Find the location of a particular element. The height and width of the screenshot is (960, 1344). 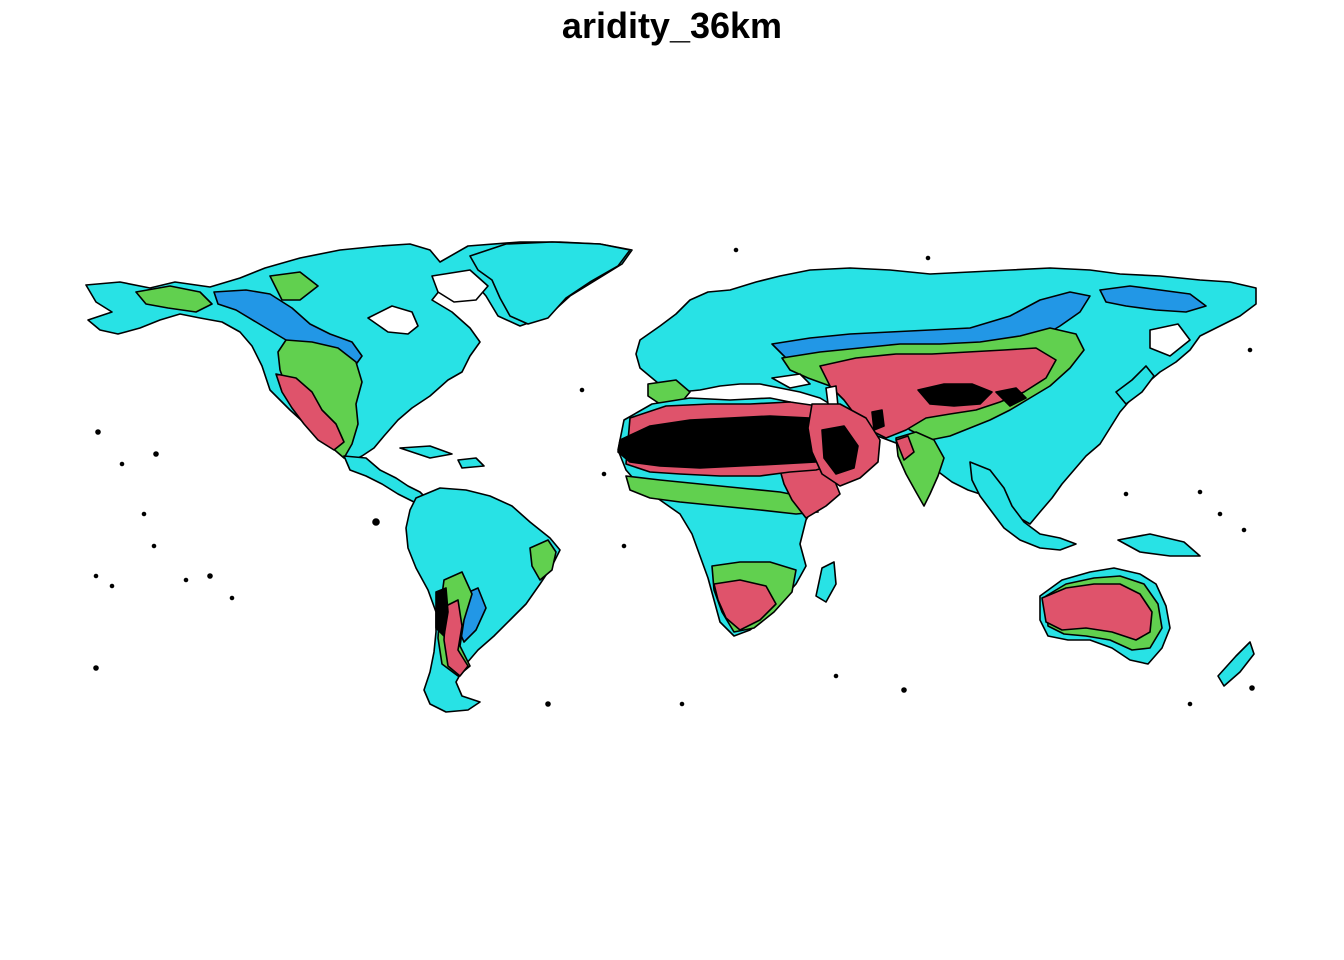

madagascar is located at coordinates (826, 582).